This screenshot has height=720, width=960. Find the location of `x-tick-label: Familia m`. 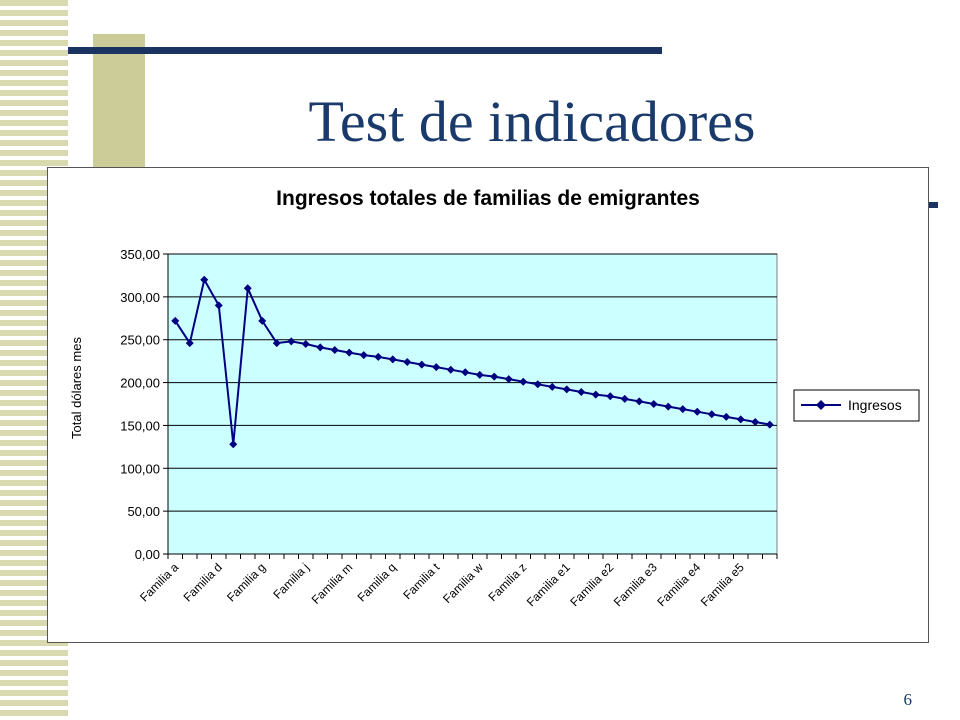

x-tick-label: Familia m is located at coordinates (332, 583).